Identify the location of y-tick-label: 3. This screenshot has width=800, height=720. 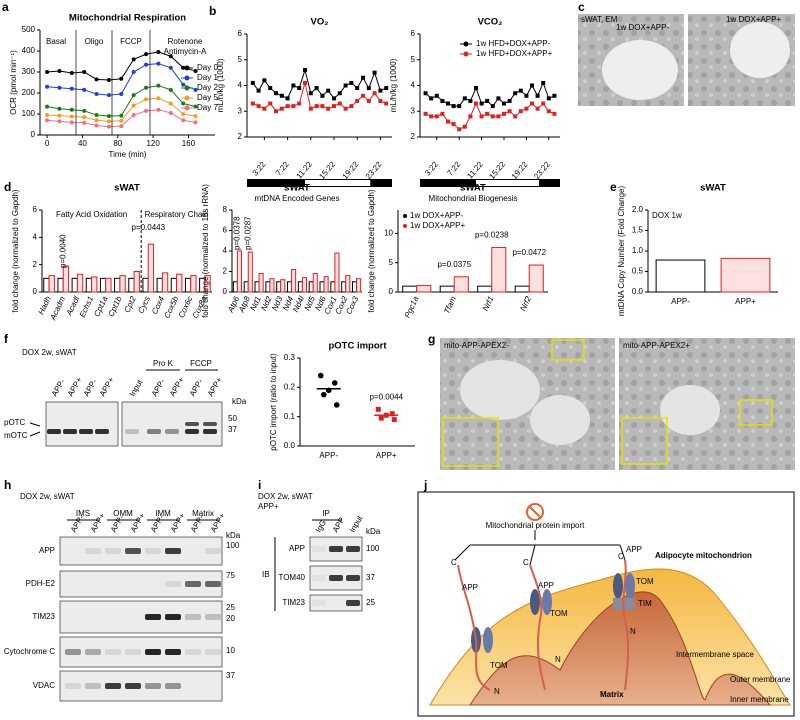
(413, 110).